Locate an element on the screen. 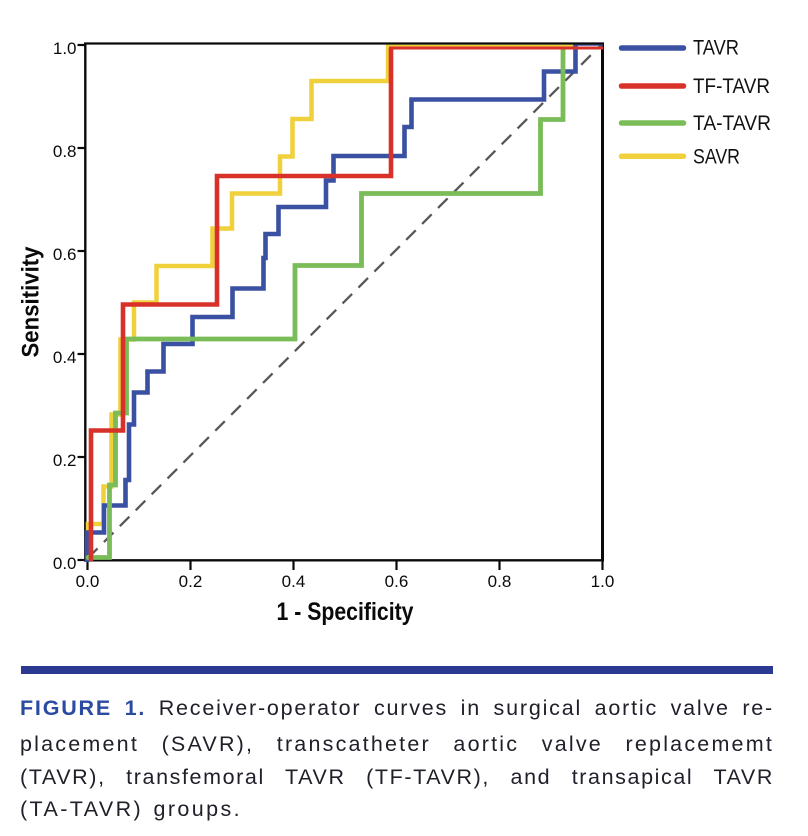 The height and width of the screenshot is (836, 808). svg-text: TA-TAVR is located at coordinates (732, 123).